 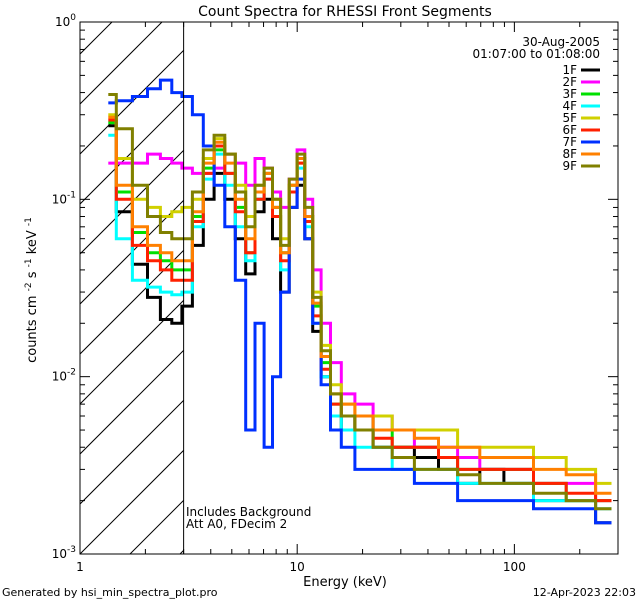 What do you see at coordinates (80, 567) in the screenshot?
I see `x-tick-label: 1` at bounding box center [80, 567].